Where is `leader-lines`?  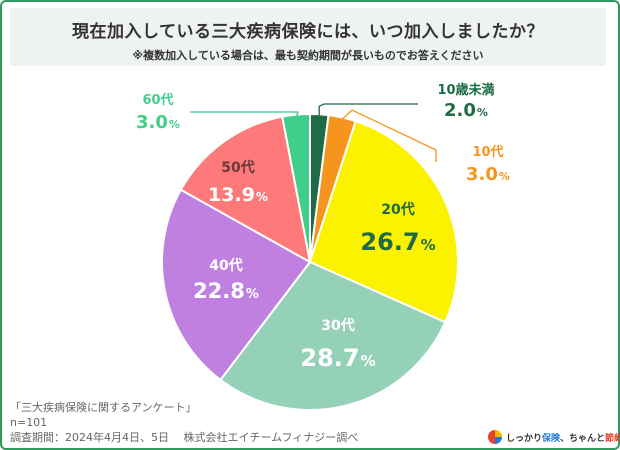
leader-lines is located at coordinates (313, 132).